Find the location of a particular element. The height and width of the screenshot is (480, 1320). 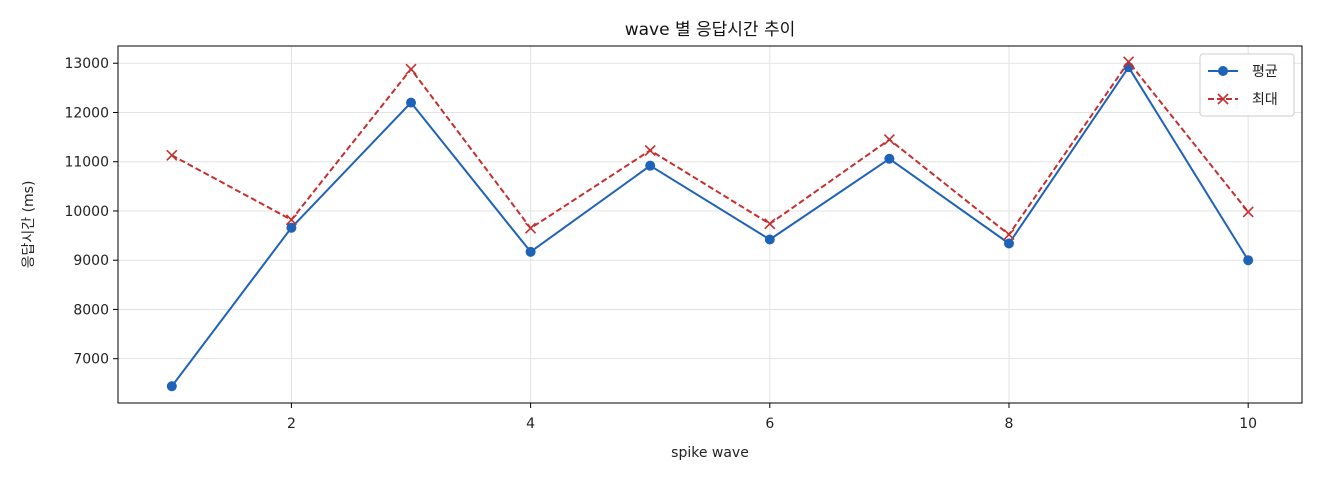

legend-item: 평균 is located at coordinates (1243, 72).